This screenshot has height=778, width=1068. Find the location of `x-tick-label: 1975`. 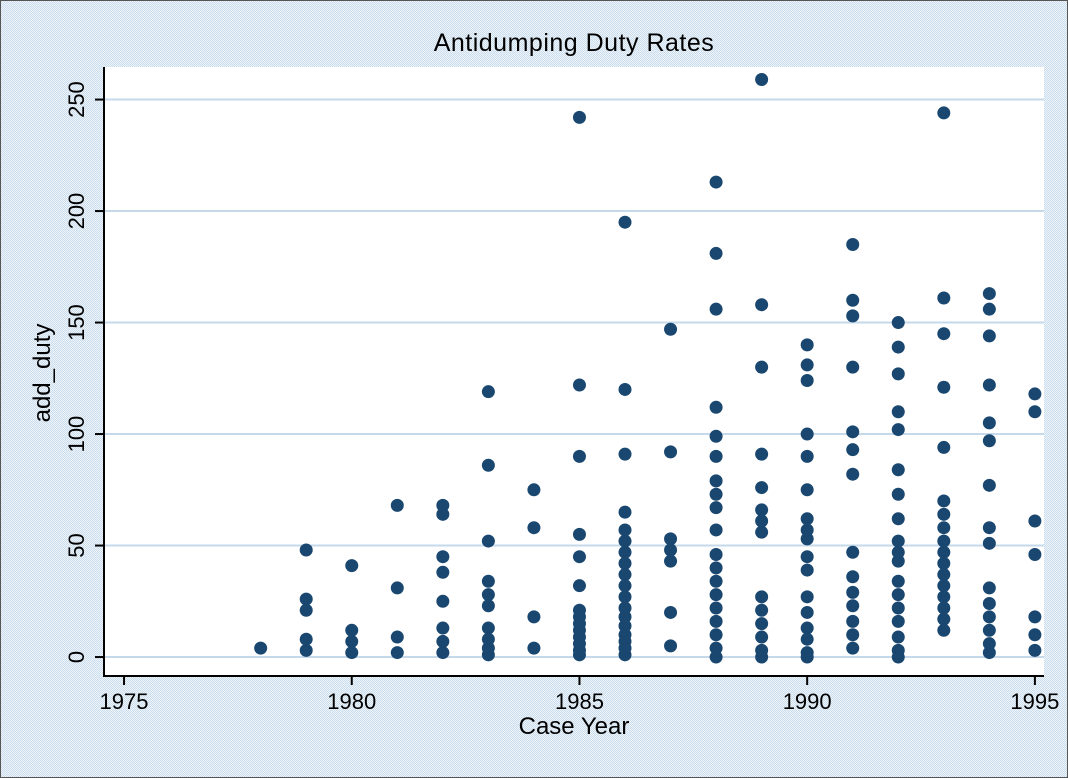

x-tick-label: 1975 is located at coordinates (124, 701).